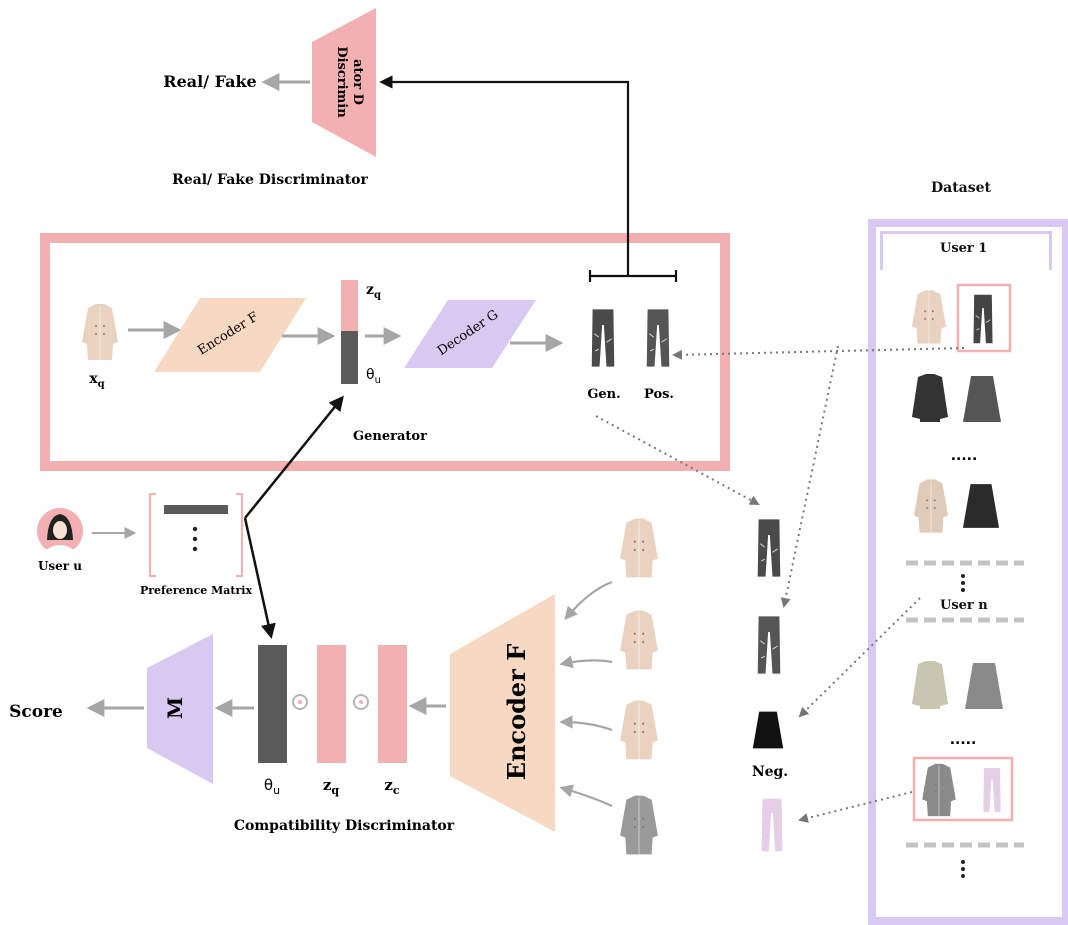 This screenshot has width=1068, height=925. Describe the element at coordinates (639, 548) in the screenshot. I see `input-jacket-1-icon` at that location.